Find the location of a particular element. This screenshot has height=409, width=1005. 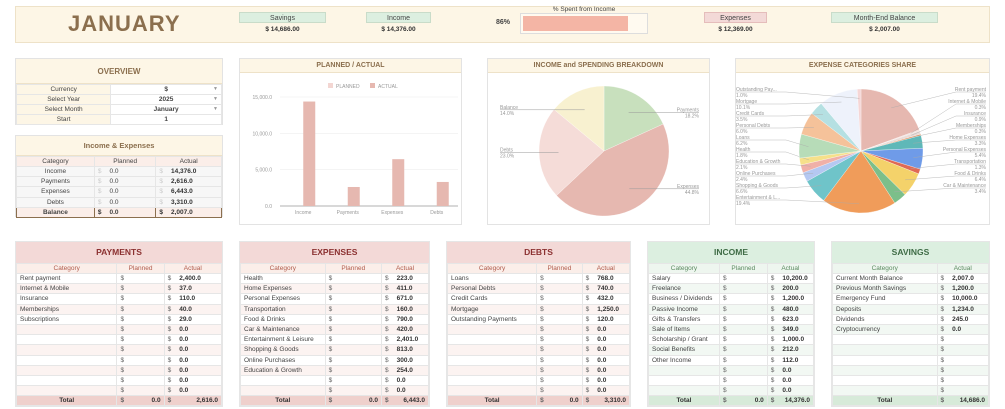

actual-cell: $349.0 is located at coordinates (790, 329).